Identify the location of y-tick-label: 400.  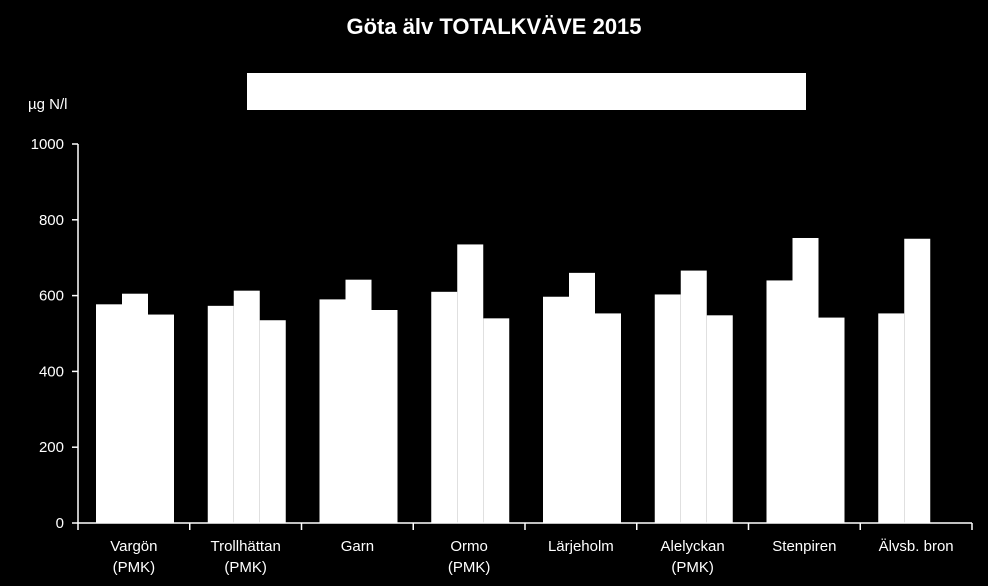
(51, 371).